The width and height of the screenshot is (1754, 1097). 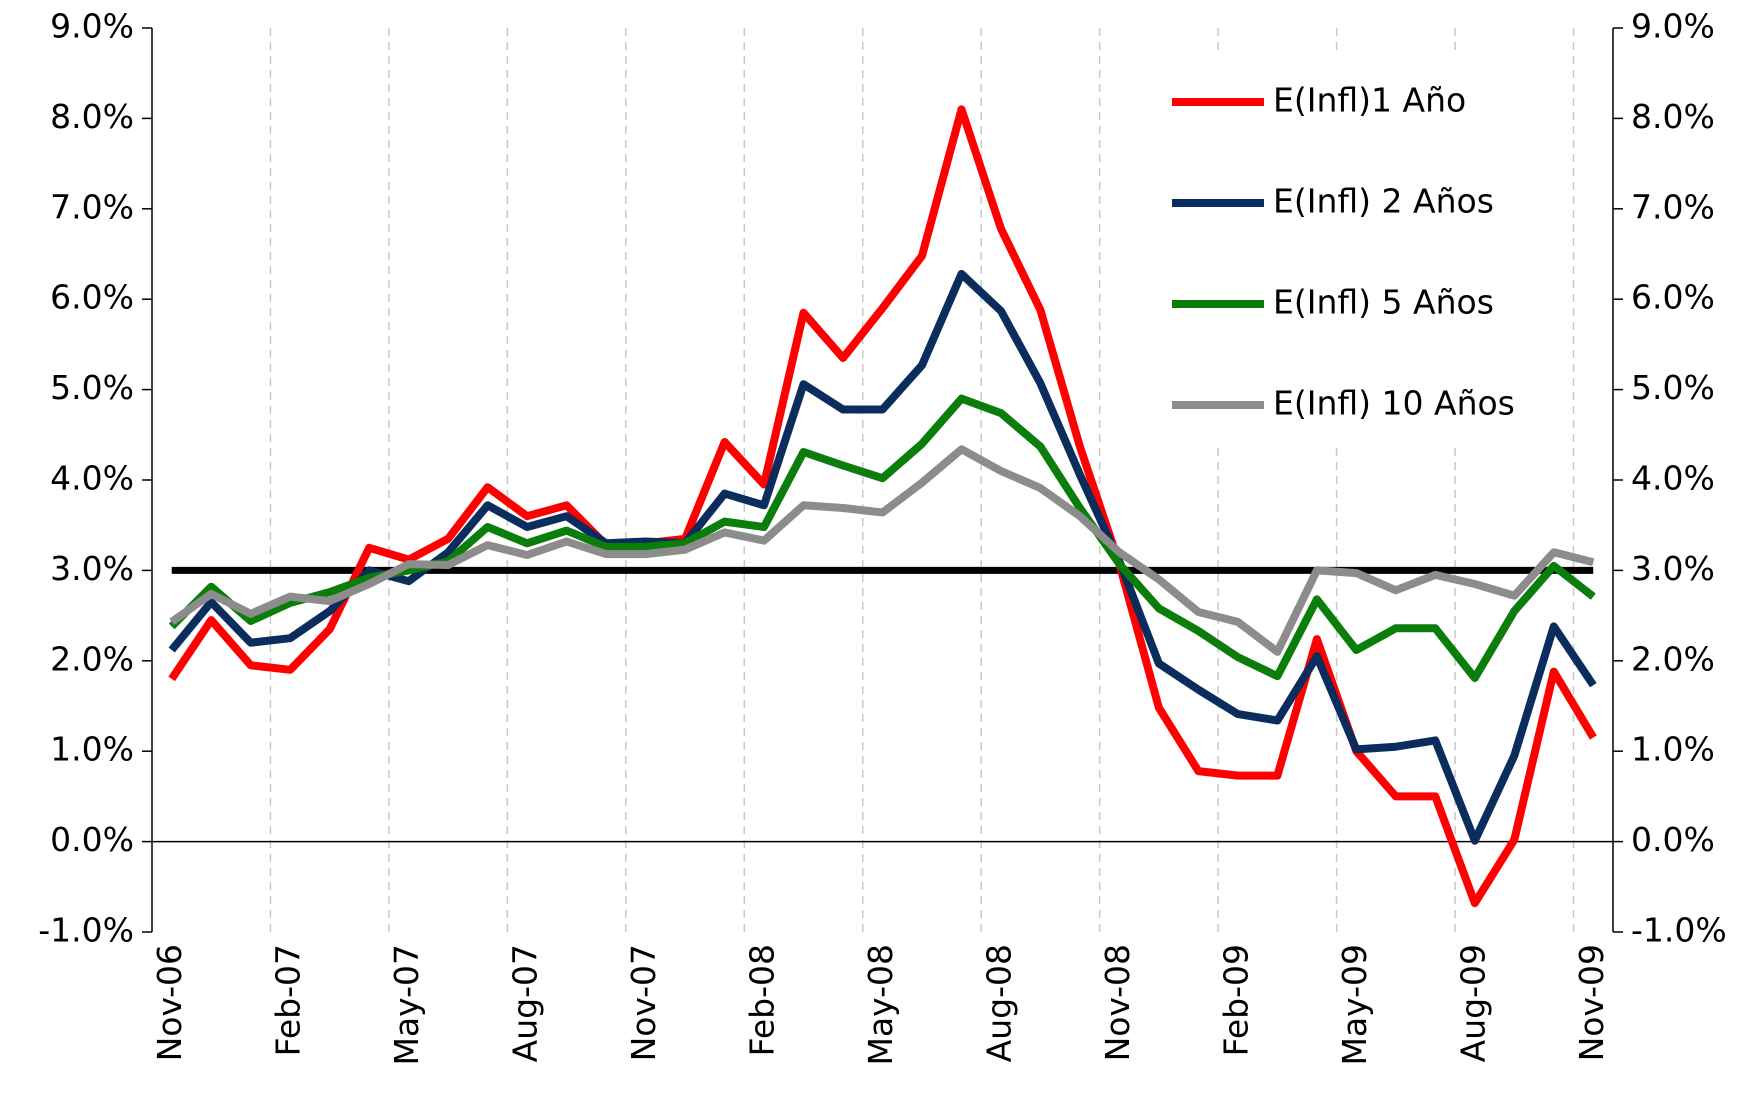 What do you see at coordinates (762, 1000) in the screenshot?
I see `x-tick-label: Feb-08` at bounding box center [762, 1000].